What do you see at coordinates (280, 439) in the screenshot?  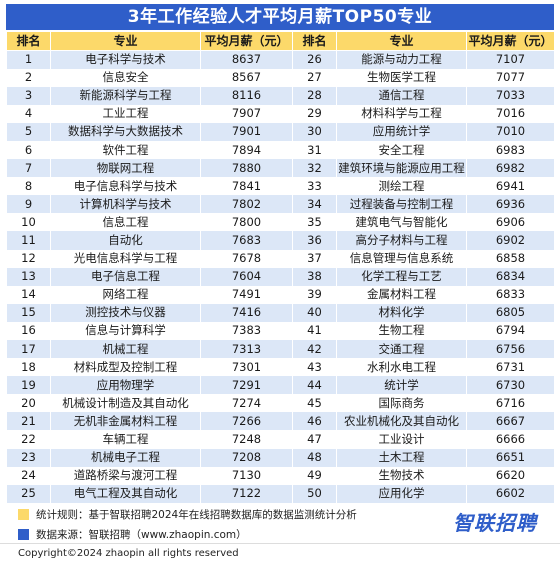 I see `table-row: 22 车辆工程 7248 47 工业设计 6666` at bounding box center [280, 439].